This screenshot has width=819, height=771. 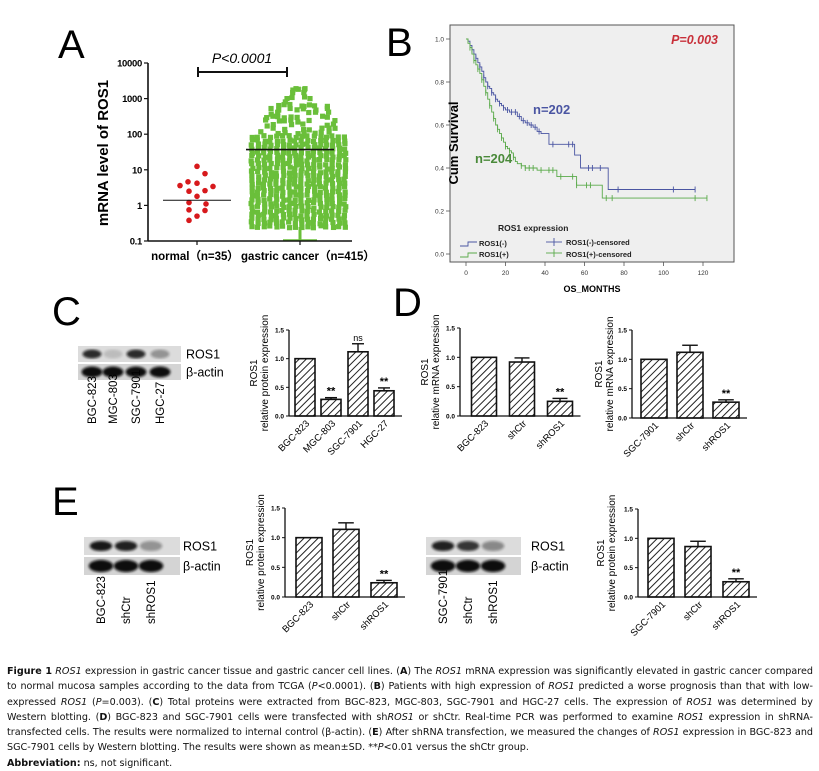 What do you see at coordinates (533, 228) in the screenshot?
I see `chart-b-legend-title: ROS1 expression` at bounding box center [533, 228].